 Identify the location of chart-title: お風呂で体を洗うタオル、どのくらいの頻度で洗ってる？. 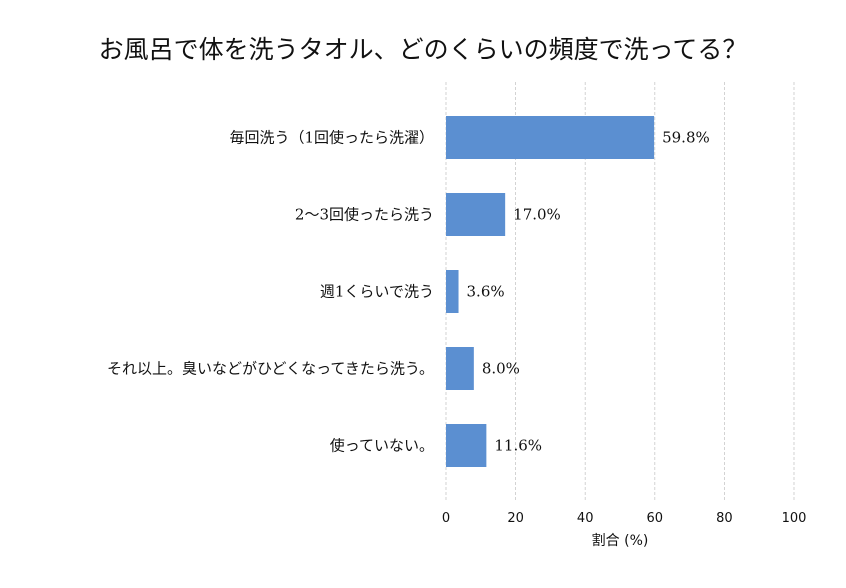
(423, 49).